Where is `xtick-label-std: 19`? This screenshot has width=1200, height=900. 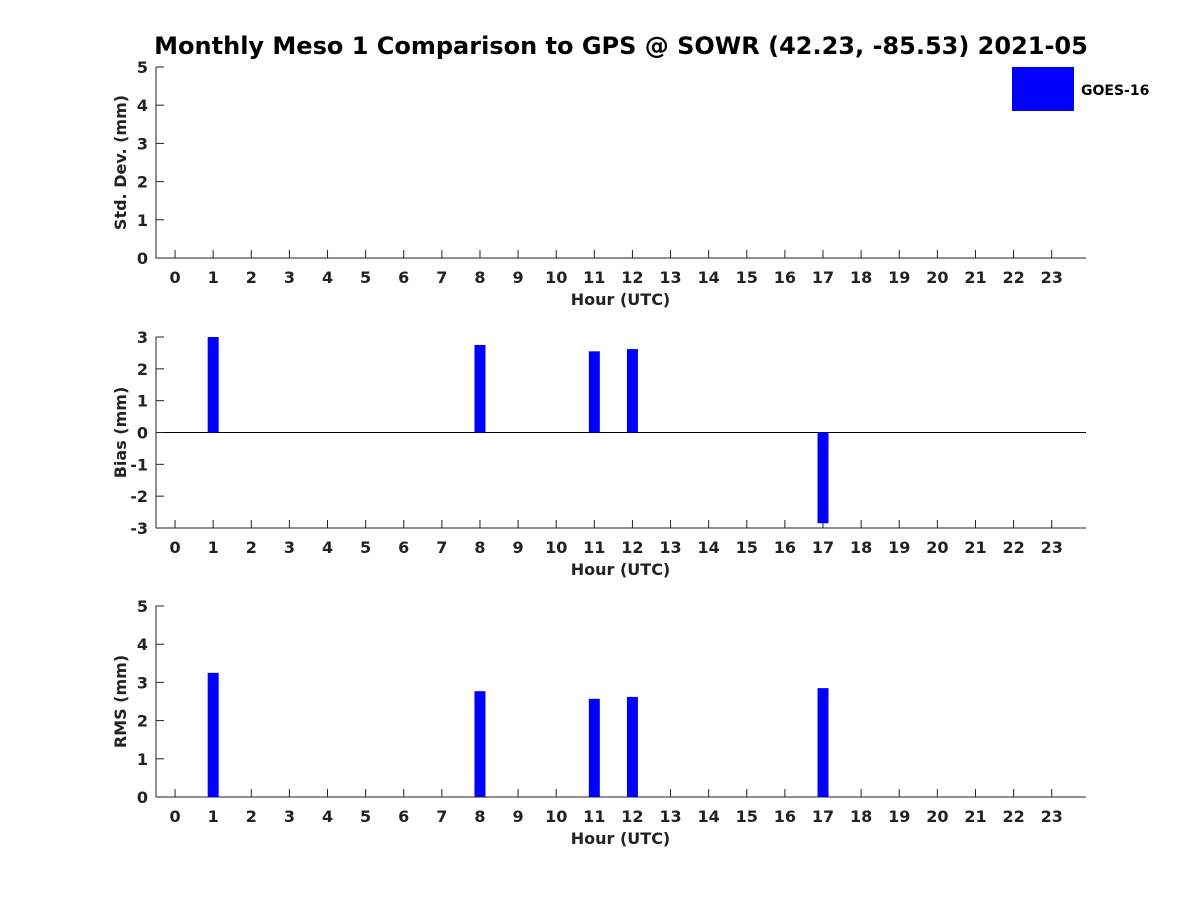 xtick-label-std: 19 is located at coordinates (899, 277).